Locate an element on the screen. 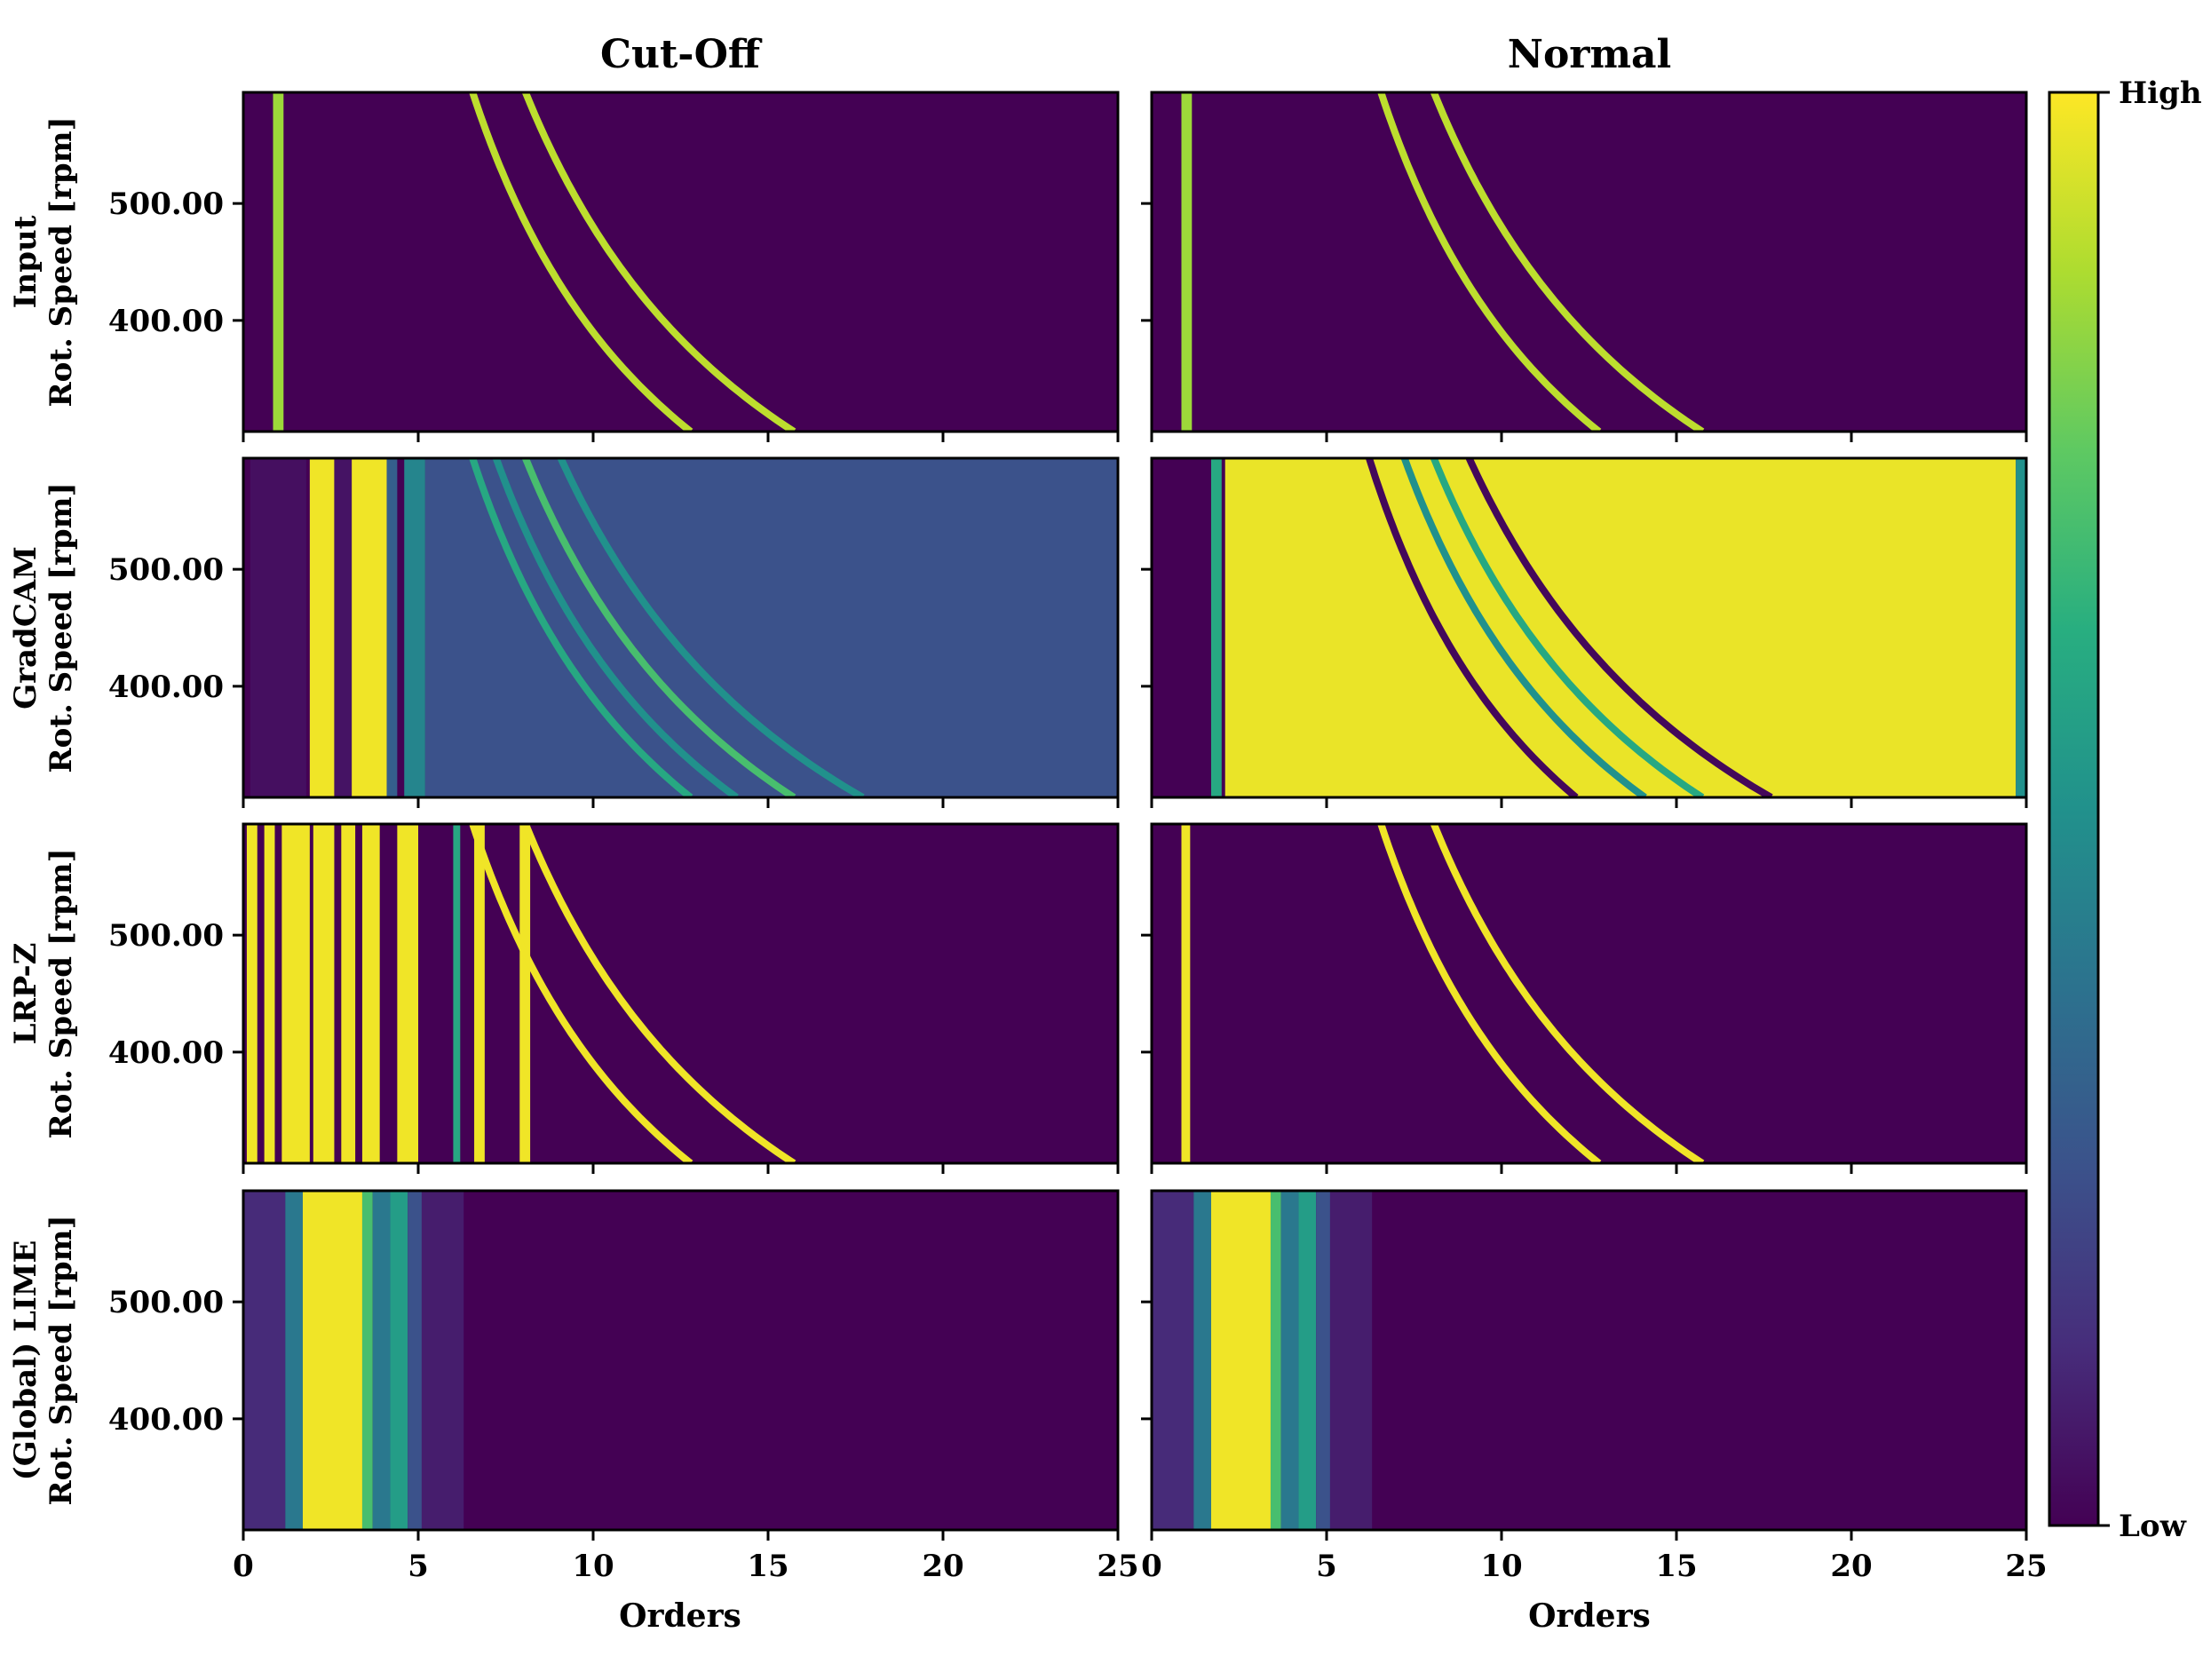 This screenshot has height=1680, width=2203. colorbar is located at coordinates (2074, 809).